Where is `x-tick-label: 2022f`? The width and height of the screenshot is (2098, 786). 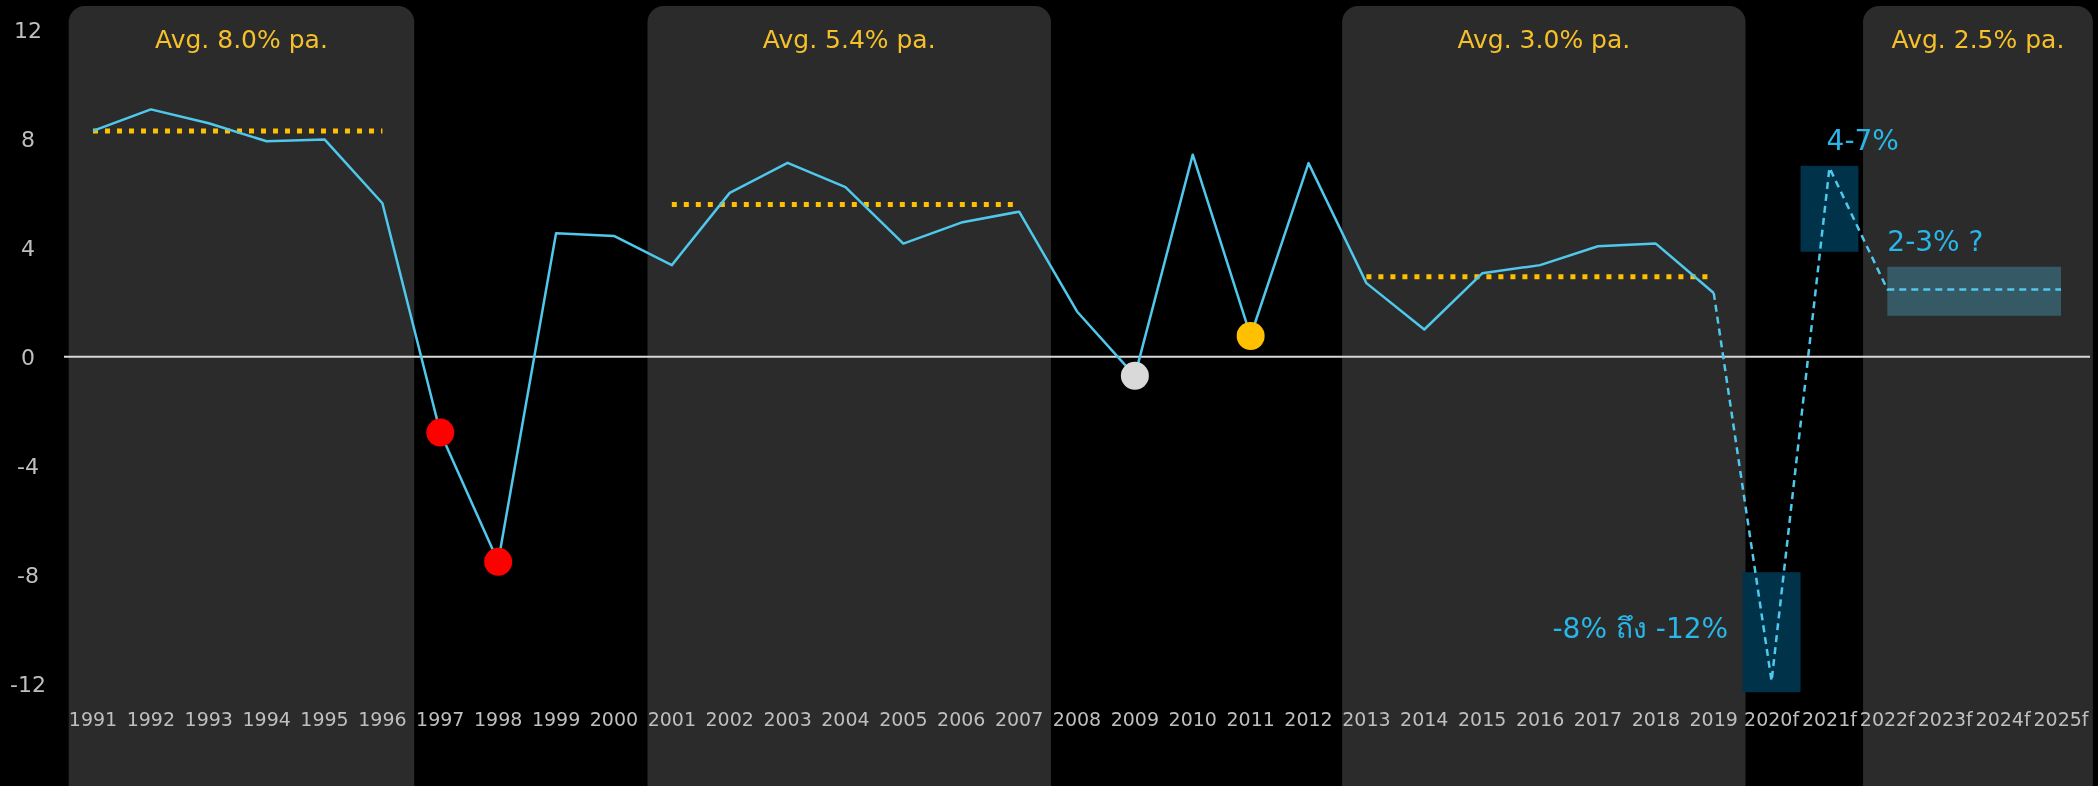 x-tick-label: 2022f is located at coordinates (1888, 719).